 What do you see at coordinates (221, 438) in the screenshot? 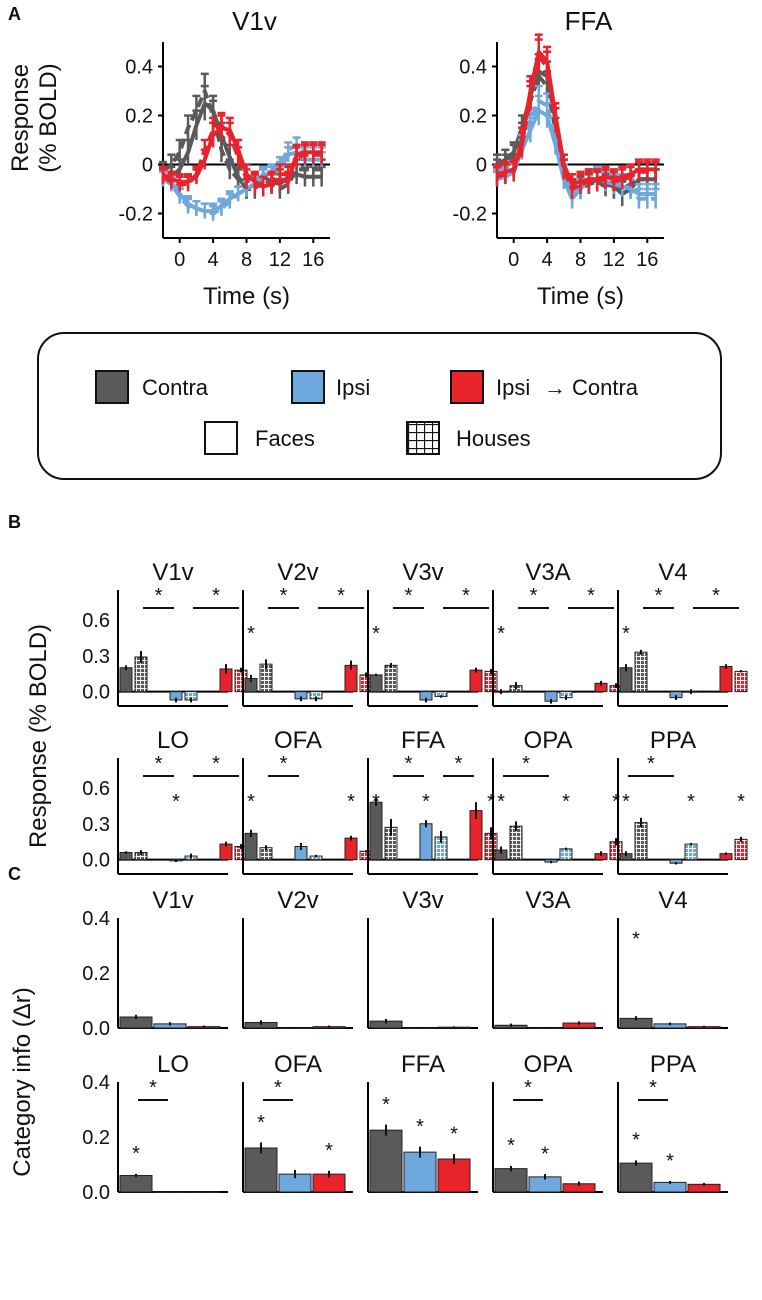
I see `legend-swatch-faces` at bounding box center [221, 438].